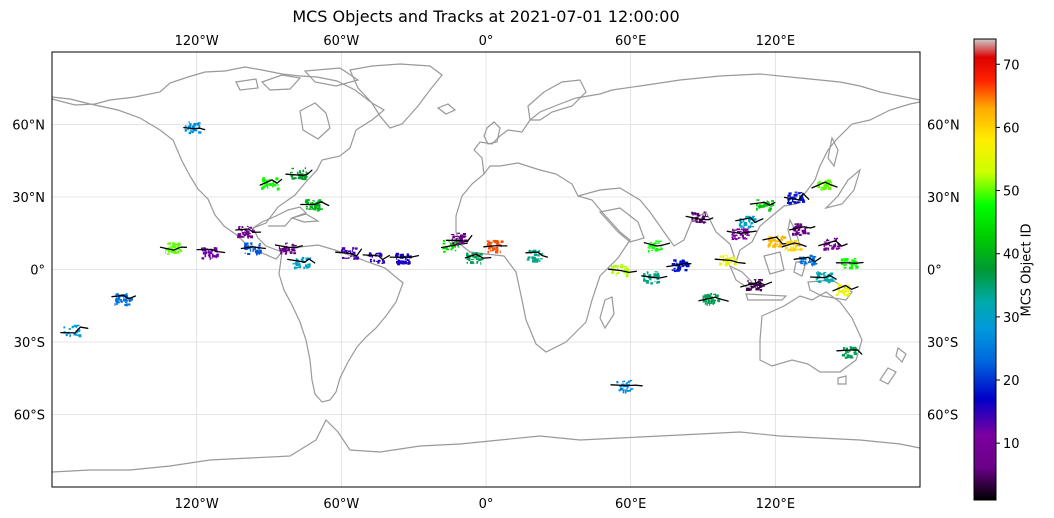 This screenshot has height=518, width=1054. I want to click on lat-tick-label-left: 60°S, so click(29, 416).